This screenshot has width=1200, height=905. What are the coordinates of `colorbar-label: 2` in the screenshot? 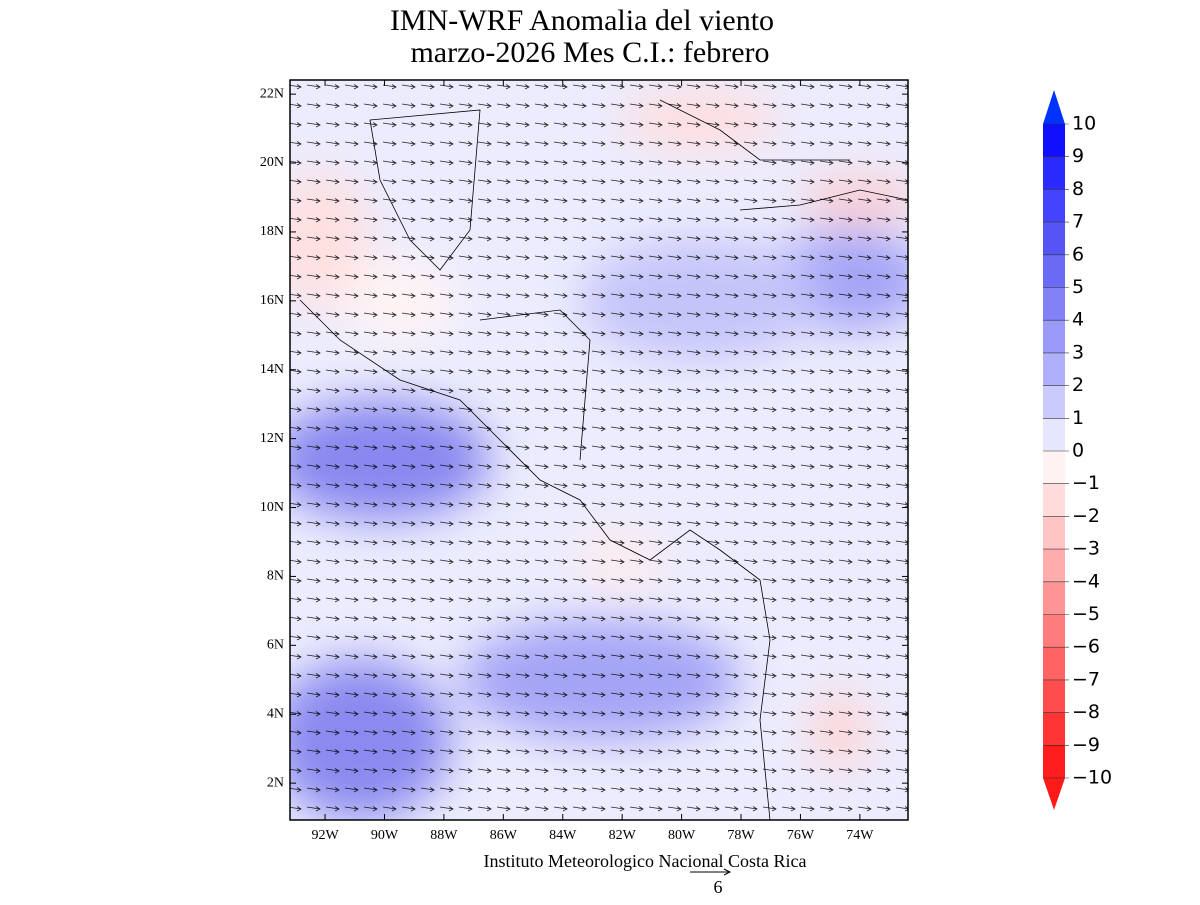 It's located at (1078, 385).